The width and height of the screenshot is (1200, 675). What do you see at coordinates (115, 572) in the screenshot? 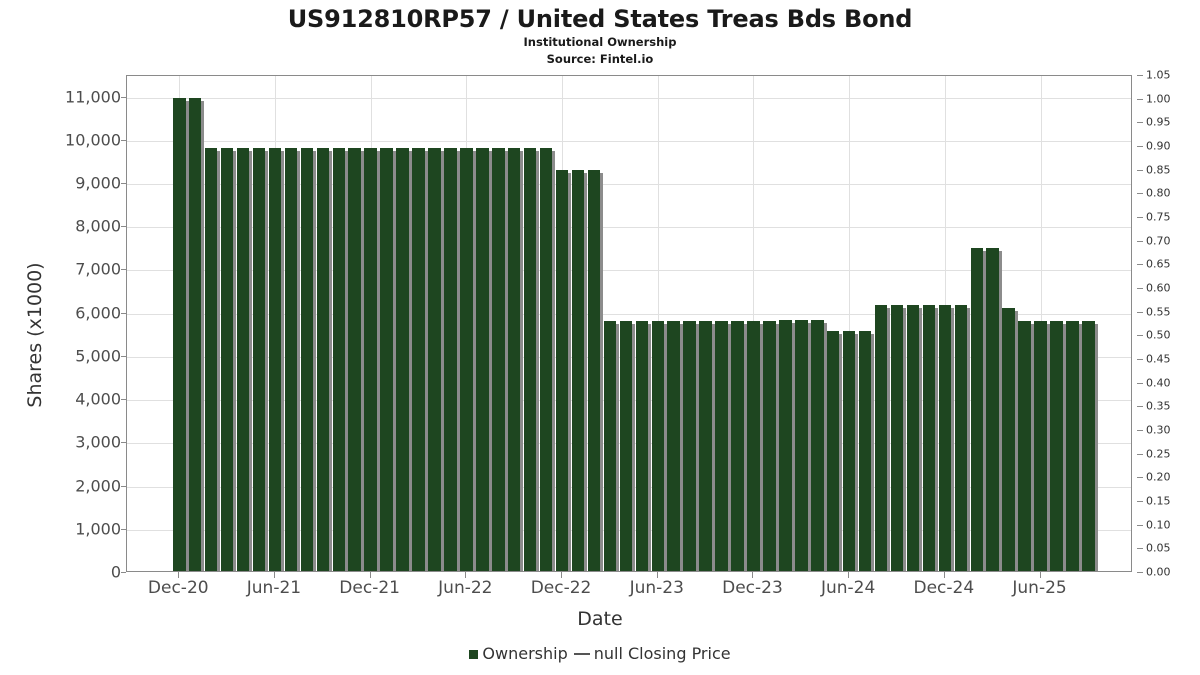
I see `y-axis-tick-label: 0` at bounding box center [115, 572].